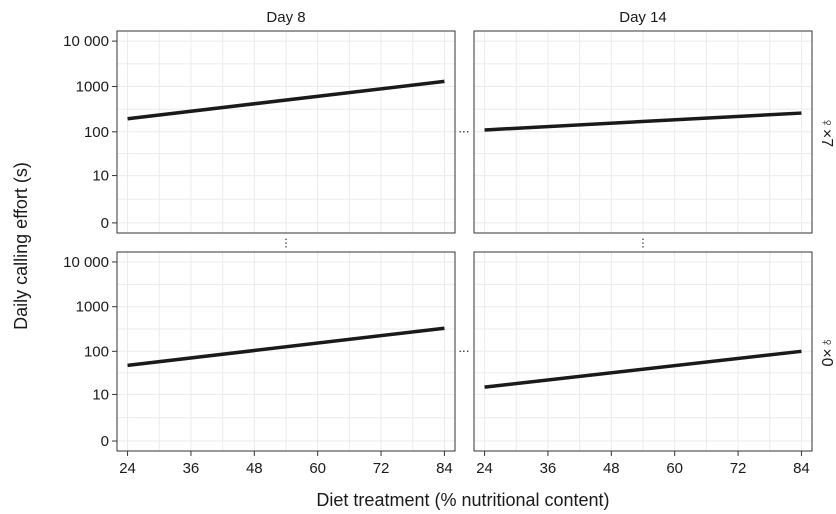 The image size is (836, 514). Describe the element at coordinates (462, 500) in the screenshot. I see `x-axis-title: Diet treatment (% nutritional content)` at that location.